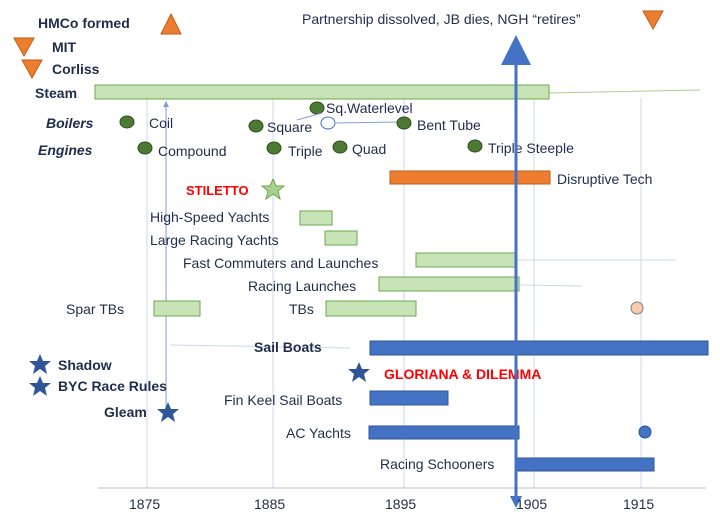 The width and height of the screenshot is (720, 528). Describe the element at coordinates (301, 309) in the screenshot. I see `tbs-label: TBs` at that location.